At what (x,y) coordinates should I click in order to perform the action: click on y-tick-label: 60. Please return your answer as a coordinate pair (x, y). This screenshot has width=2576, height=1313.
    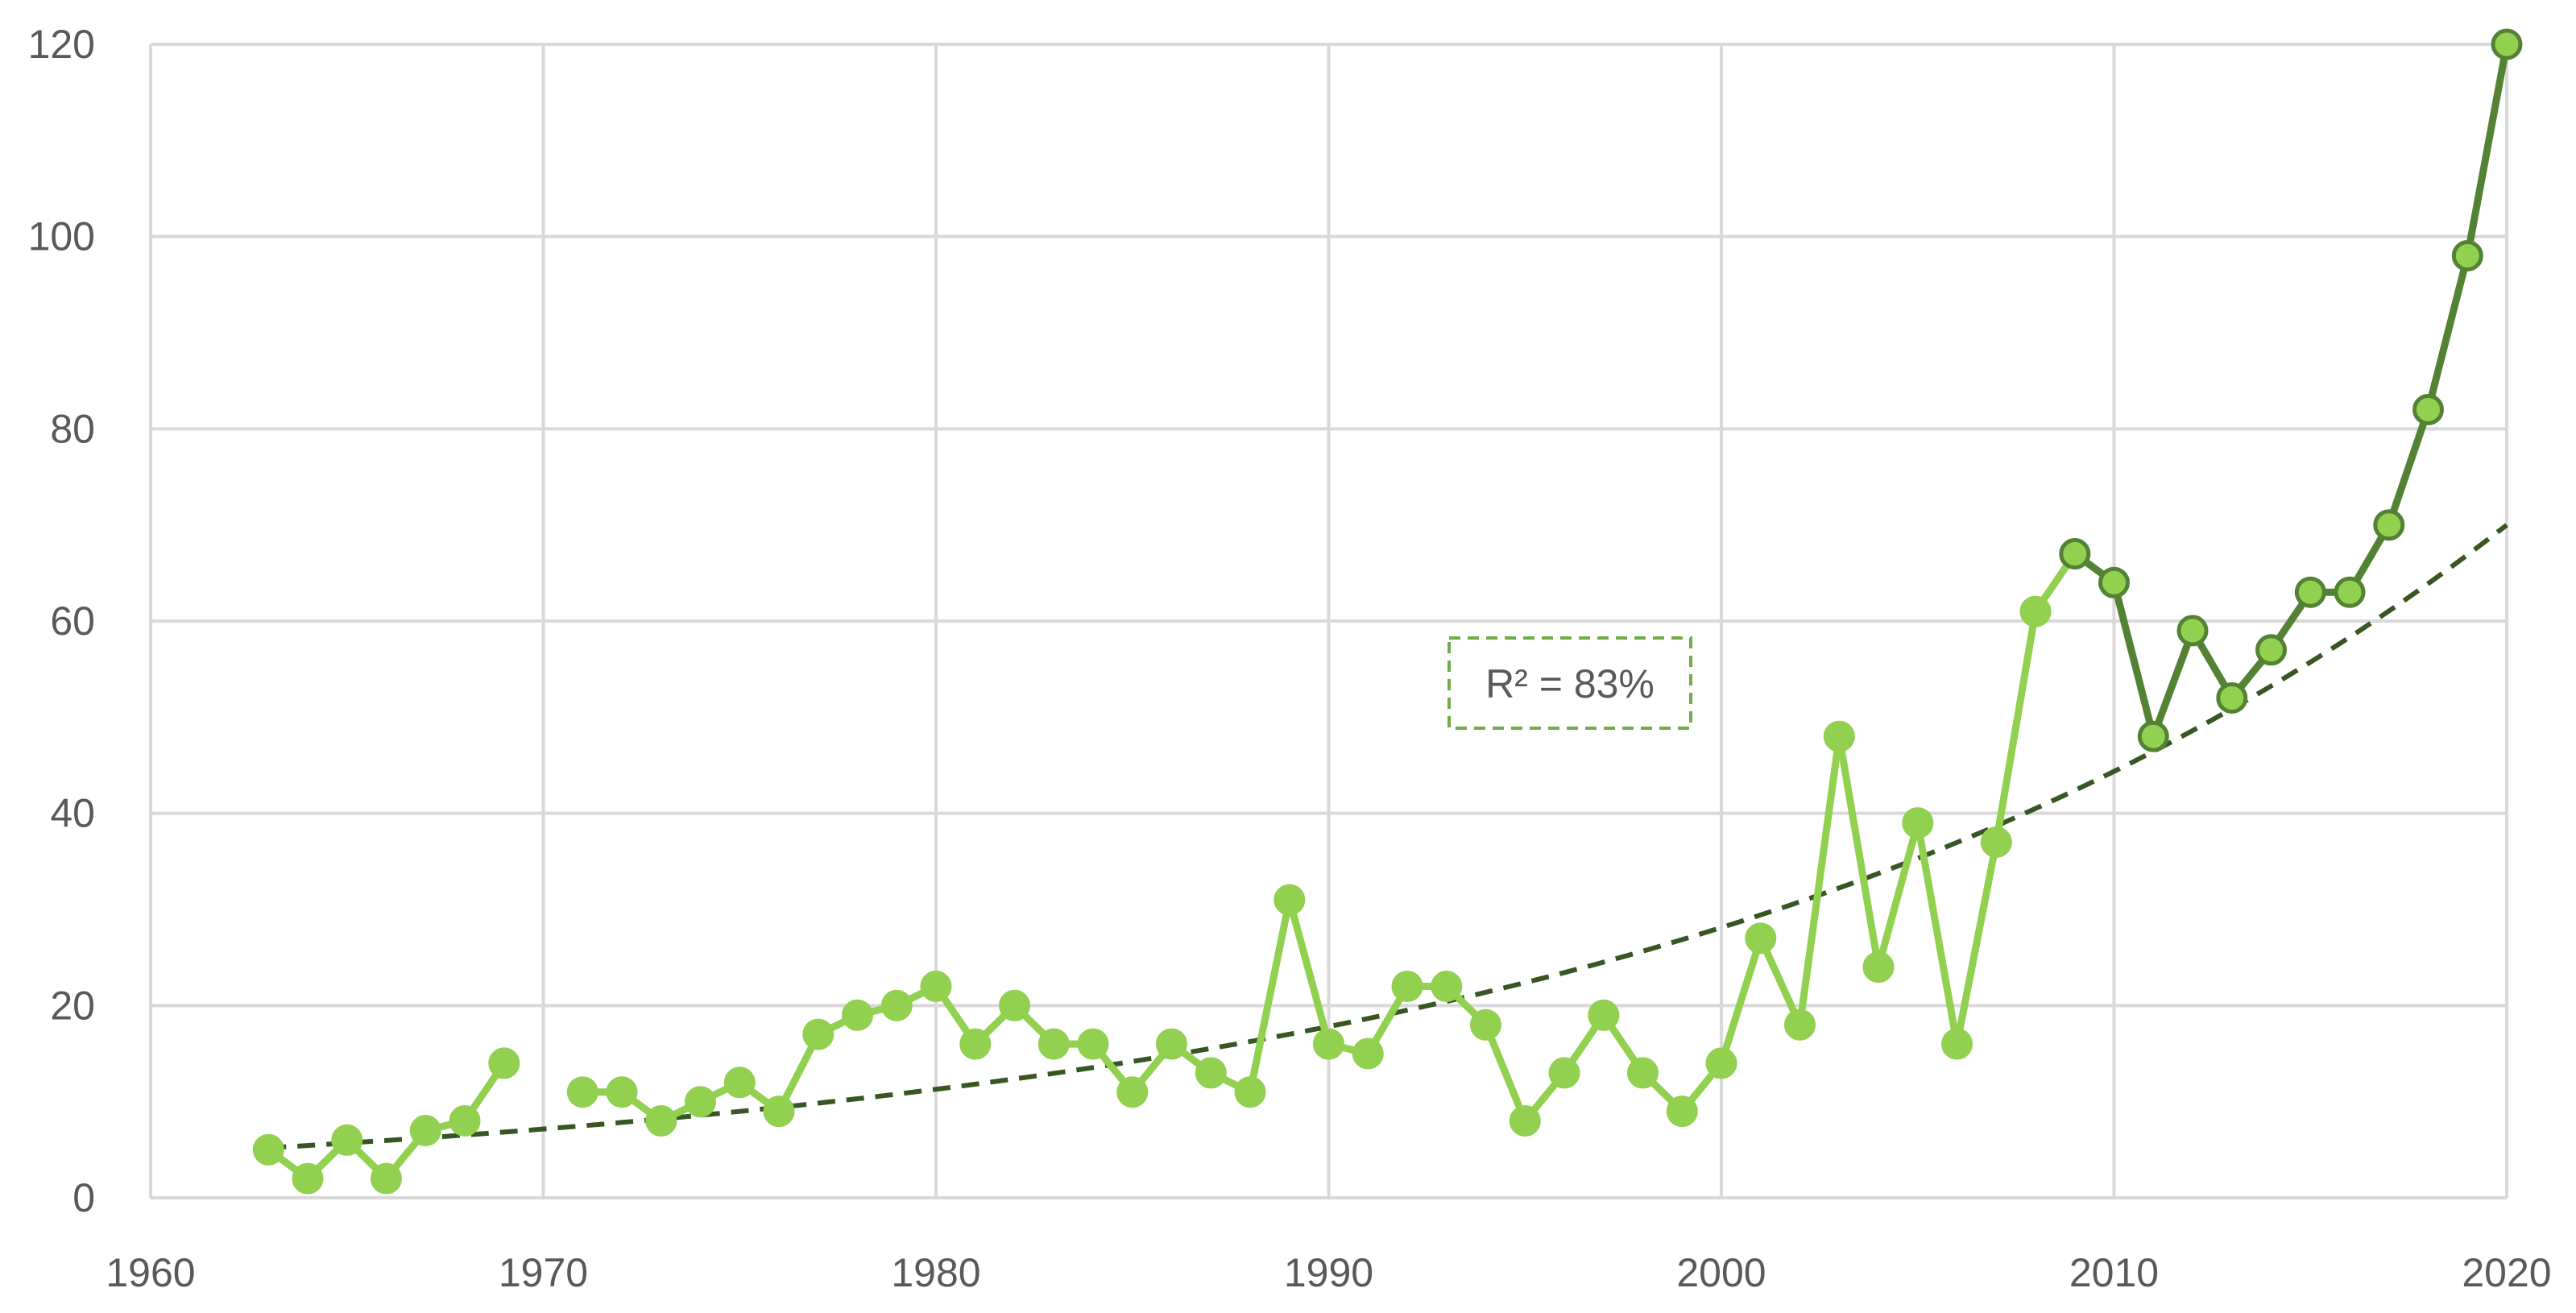
    Looking at the image, I should click on (72, 621).